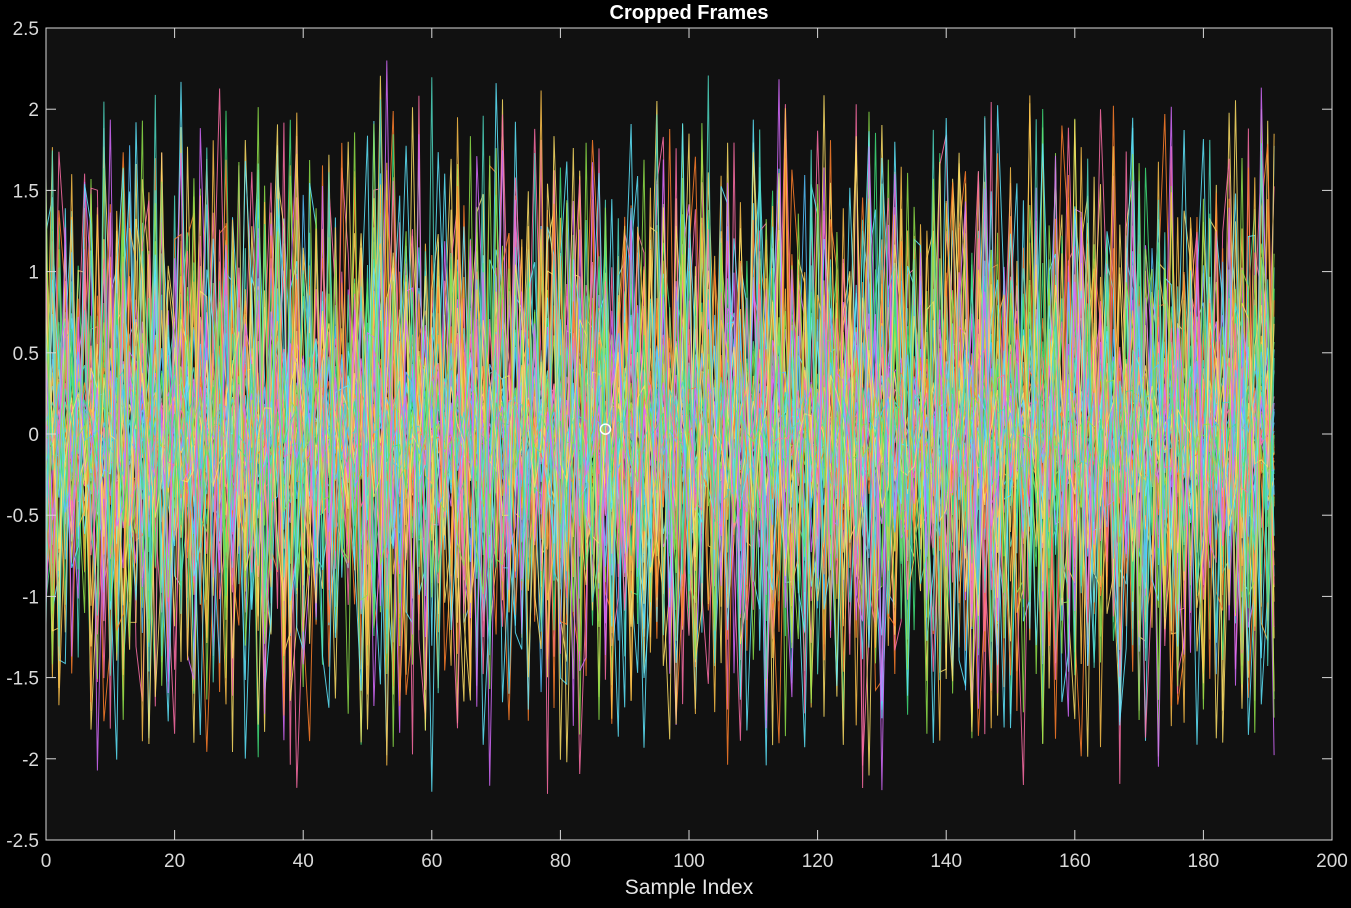 The image size is (1351, 908). What do you see at coordinates (33, 435) in the screenshot?
I see `y-tick-label: 0` at bounding box center [33, 435].